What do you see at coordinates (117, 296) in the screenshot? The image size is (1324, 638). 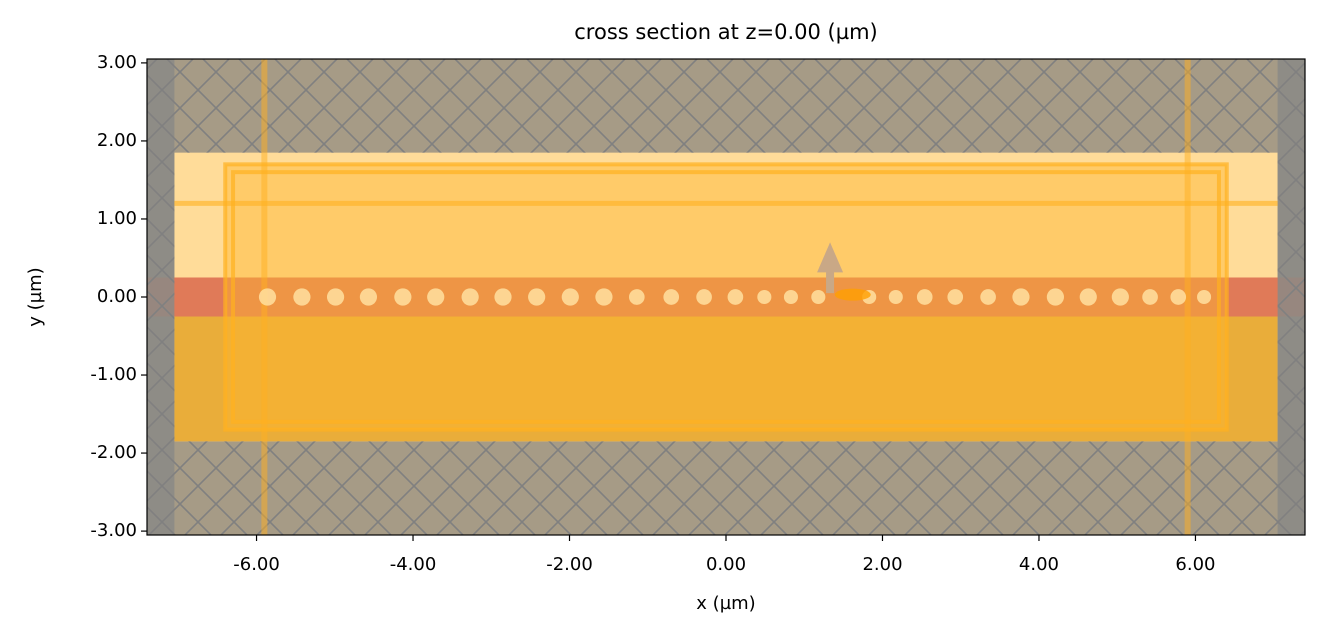 I see `y-tick-label: 0.00` at bounding box center [117, 296].